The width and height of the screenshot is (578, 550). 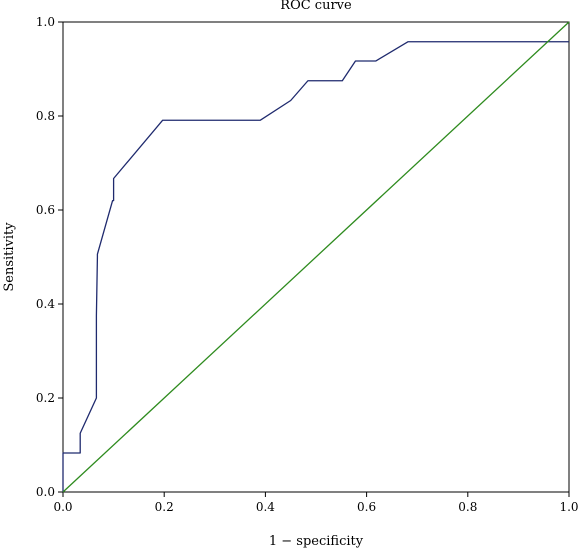 What do you see at coordinates (315, 503) in the screenshot?
I see `x-axis: 0.0 0.2 0.4 0.6 0.8 1.0` at bounding box center [315, 503].